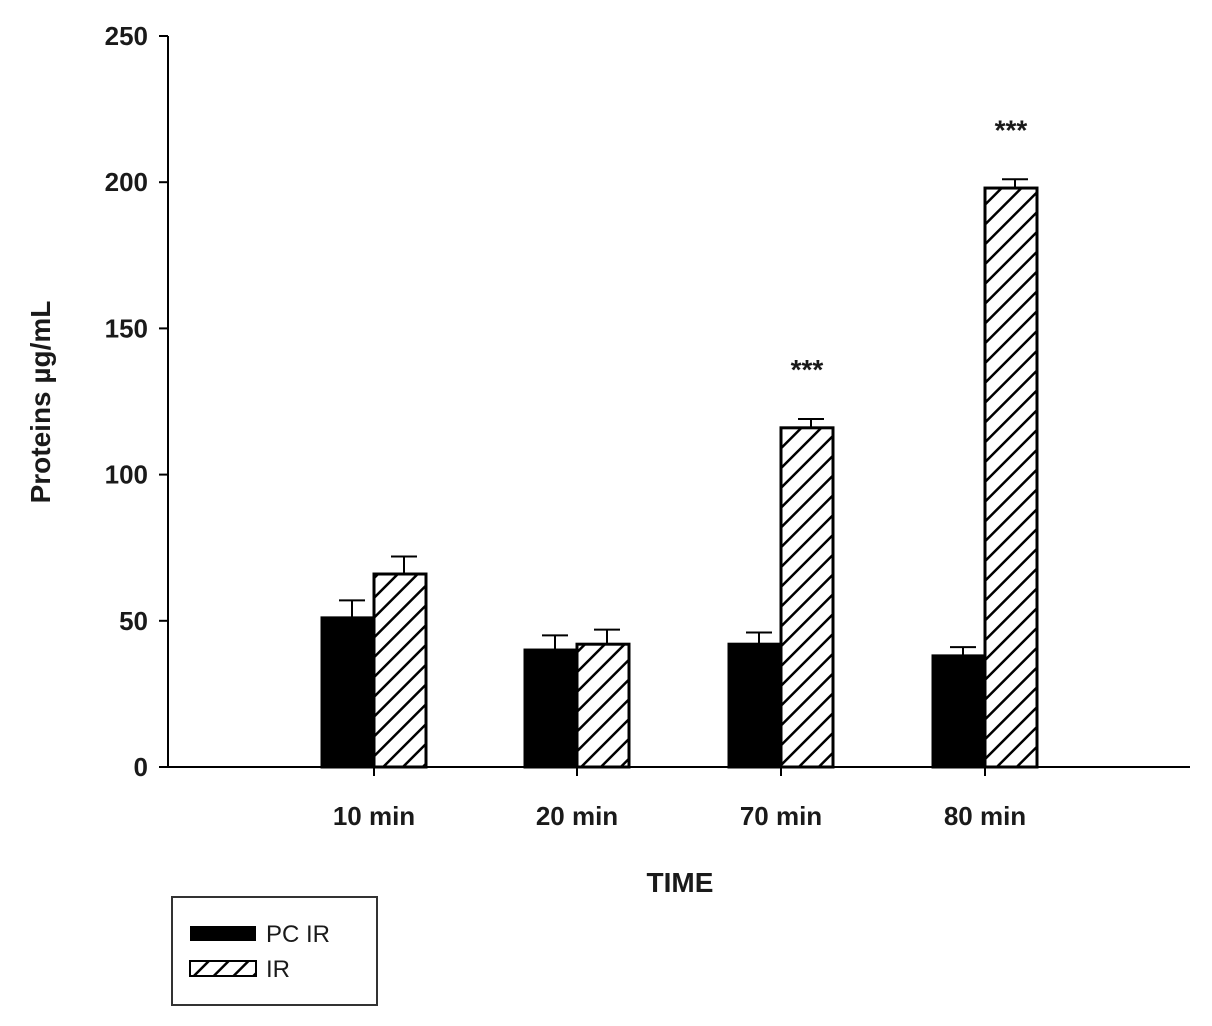 The width and height of the screenshot is (1212, 1026). Describe the element at coordinates (278, 969) in the screenshot. I see `legend-label-ir: IR` at that location.